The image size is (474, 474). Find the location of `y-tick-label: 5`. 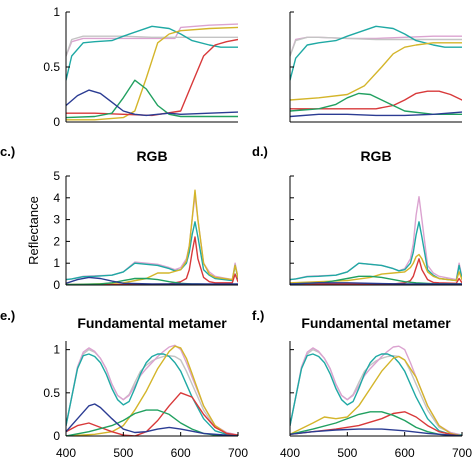

y-tick-label: 5 is located at coordinates (56, 176).